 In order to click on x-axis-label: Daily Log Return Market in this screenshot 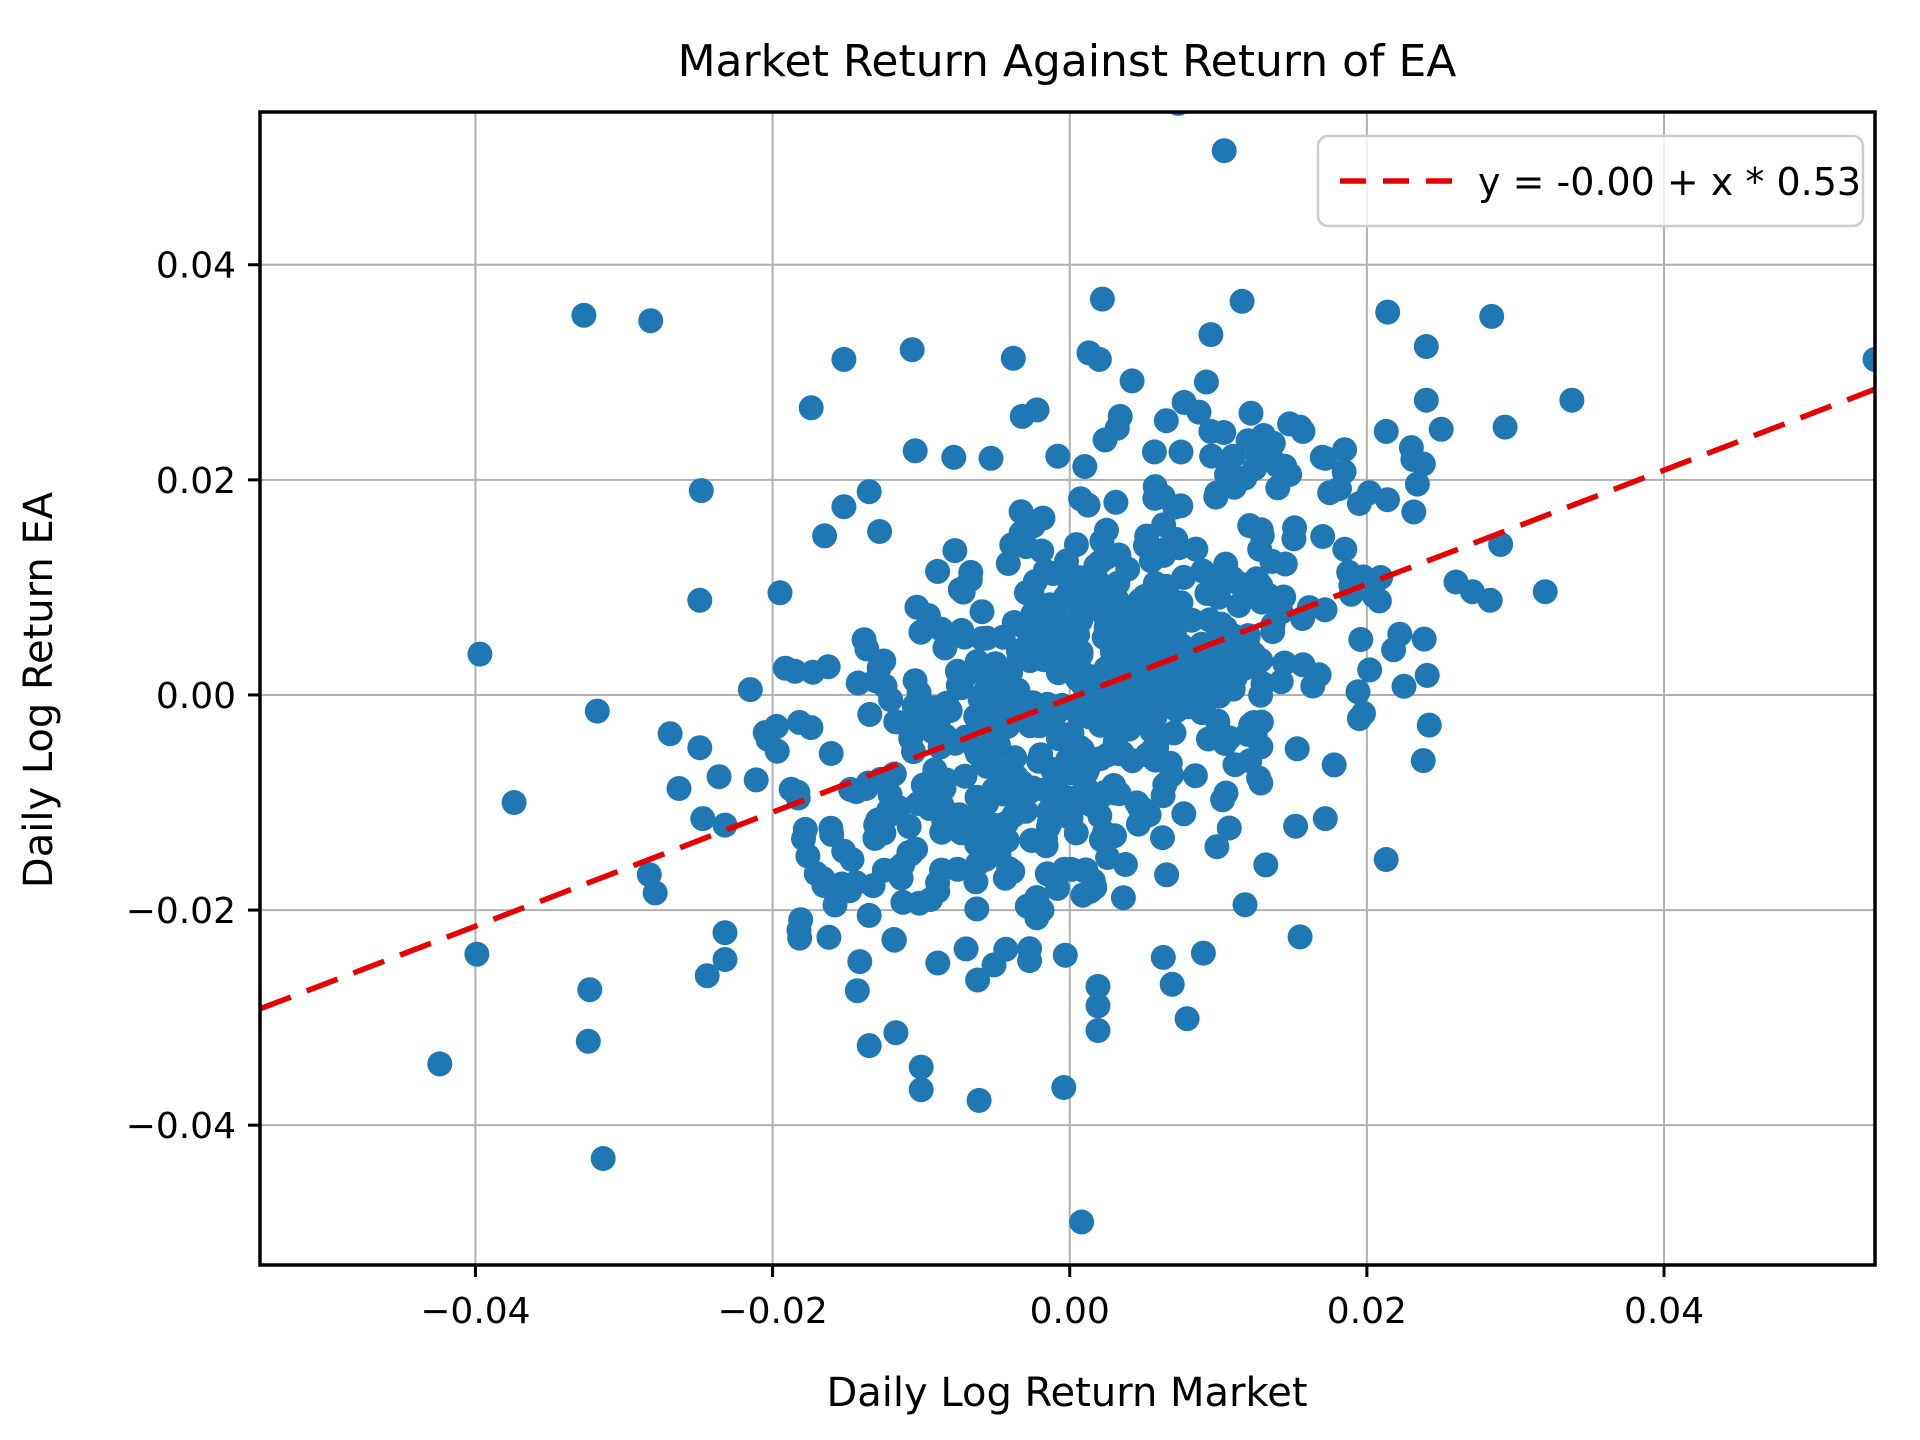, I will do `click(1066, 1393)`.